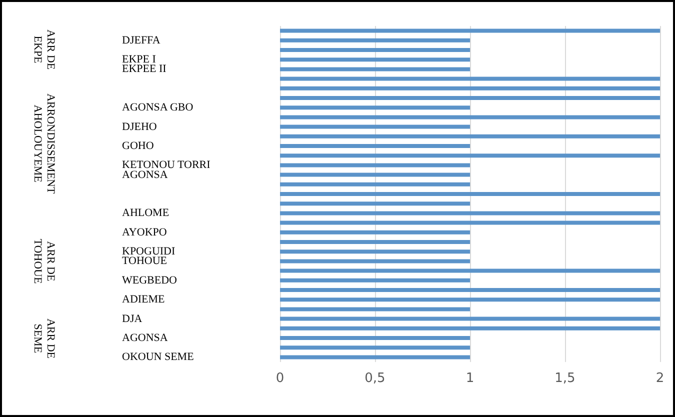 The height and width of the screenshot is (417, 675). What do you see at coordinates (149, 252) in the screenshot?
I see `y-tick-label: KPOGUIDI` at bounding box center [149, 252].